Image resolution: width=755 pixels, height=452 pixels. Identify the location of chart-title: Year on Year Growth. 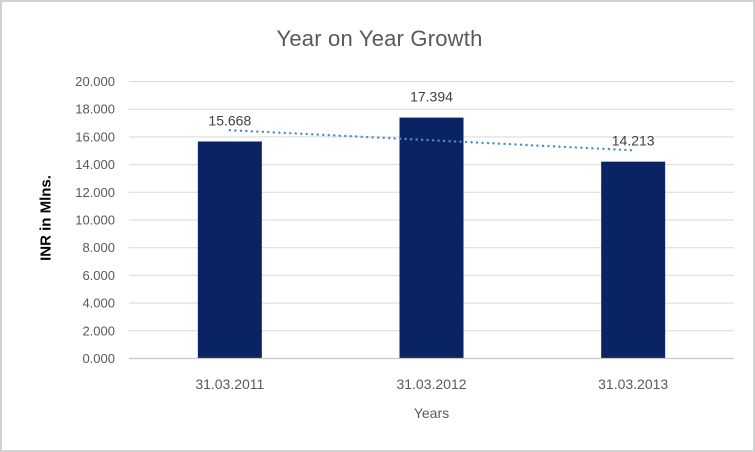
(379, 38).